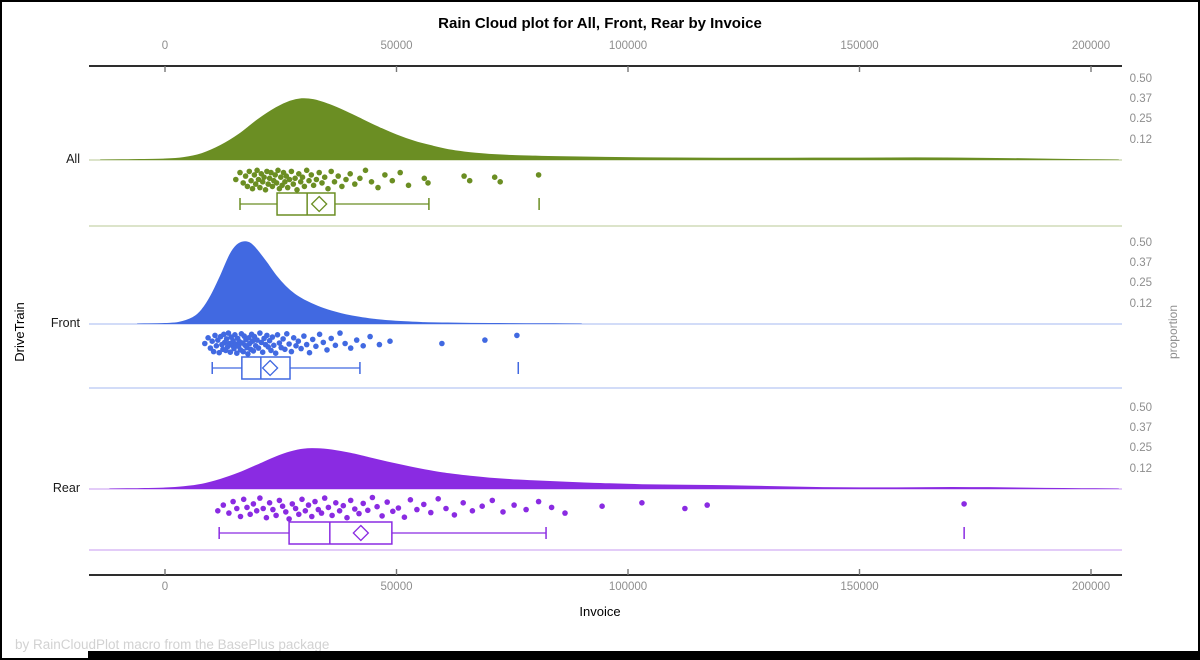 The image size is (1200, 660). Describe the element at coordinates (73, 159) in the screenshot. I see `category-label-all: All` at that location.